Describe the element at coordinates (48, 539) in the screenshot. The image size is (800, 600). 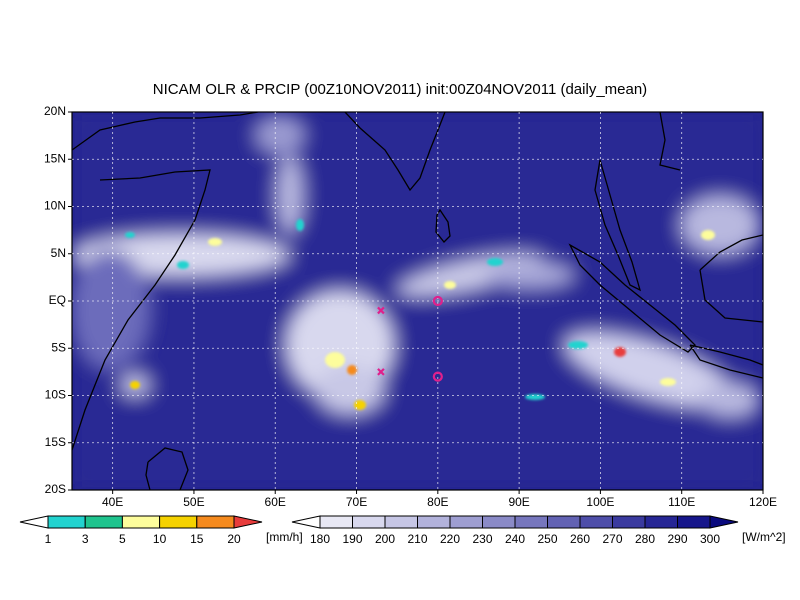
I see `colorbar-label: 1` at that location.